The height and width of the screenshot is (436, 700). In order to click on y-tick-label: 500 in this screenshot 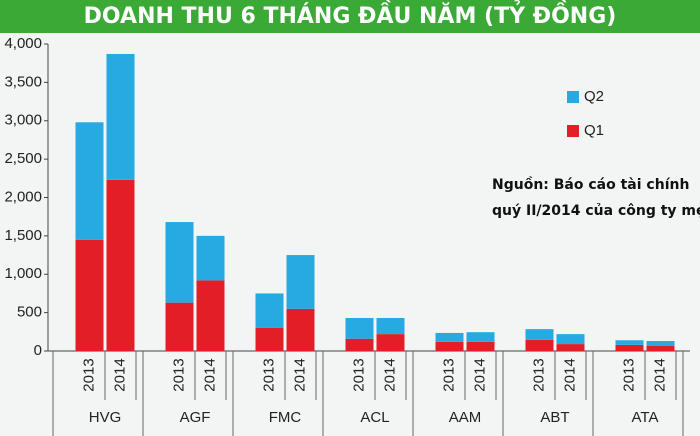, I will do `click(29, 312)`.